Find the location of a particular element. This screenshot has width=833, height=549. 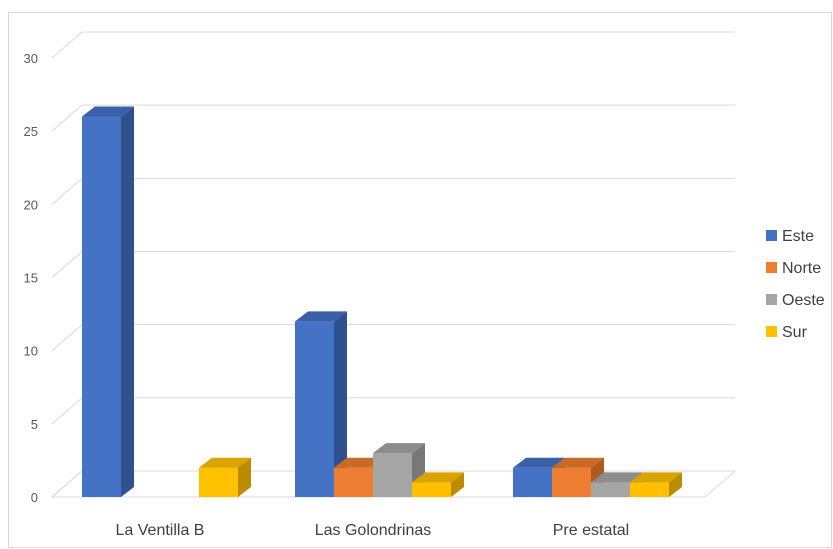

legend-label: Sur is located at coordinates (795, 332).